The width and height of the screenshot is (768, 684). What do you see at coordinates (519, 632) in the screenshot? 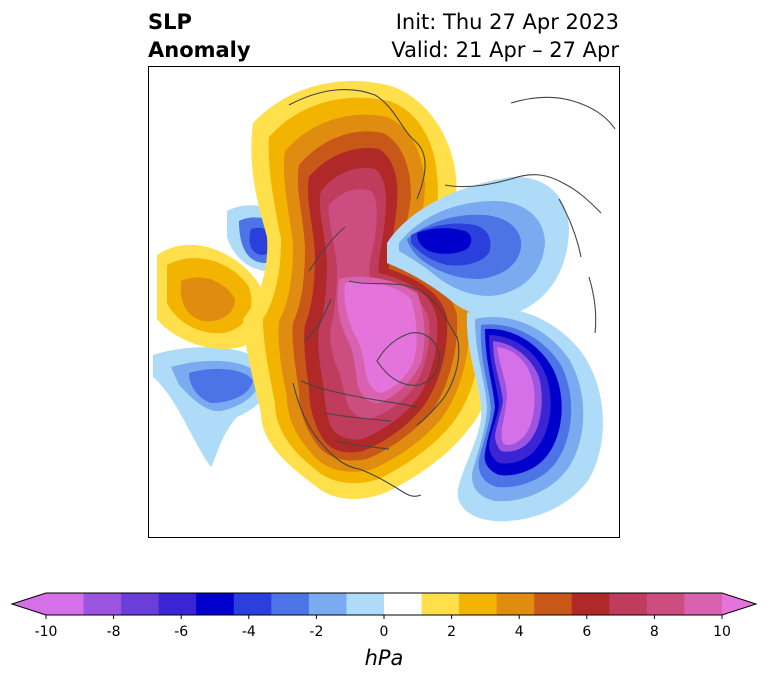
I see `colorbar-tick-label: 4` at bounding box center [519, 632].